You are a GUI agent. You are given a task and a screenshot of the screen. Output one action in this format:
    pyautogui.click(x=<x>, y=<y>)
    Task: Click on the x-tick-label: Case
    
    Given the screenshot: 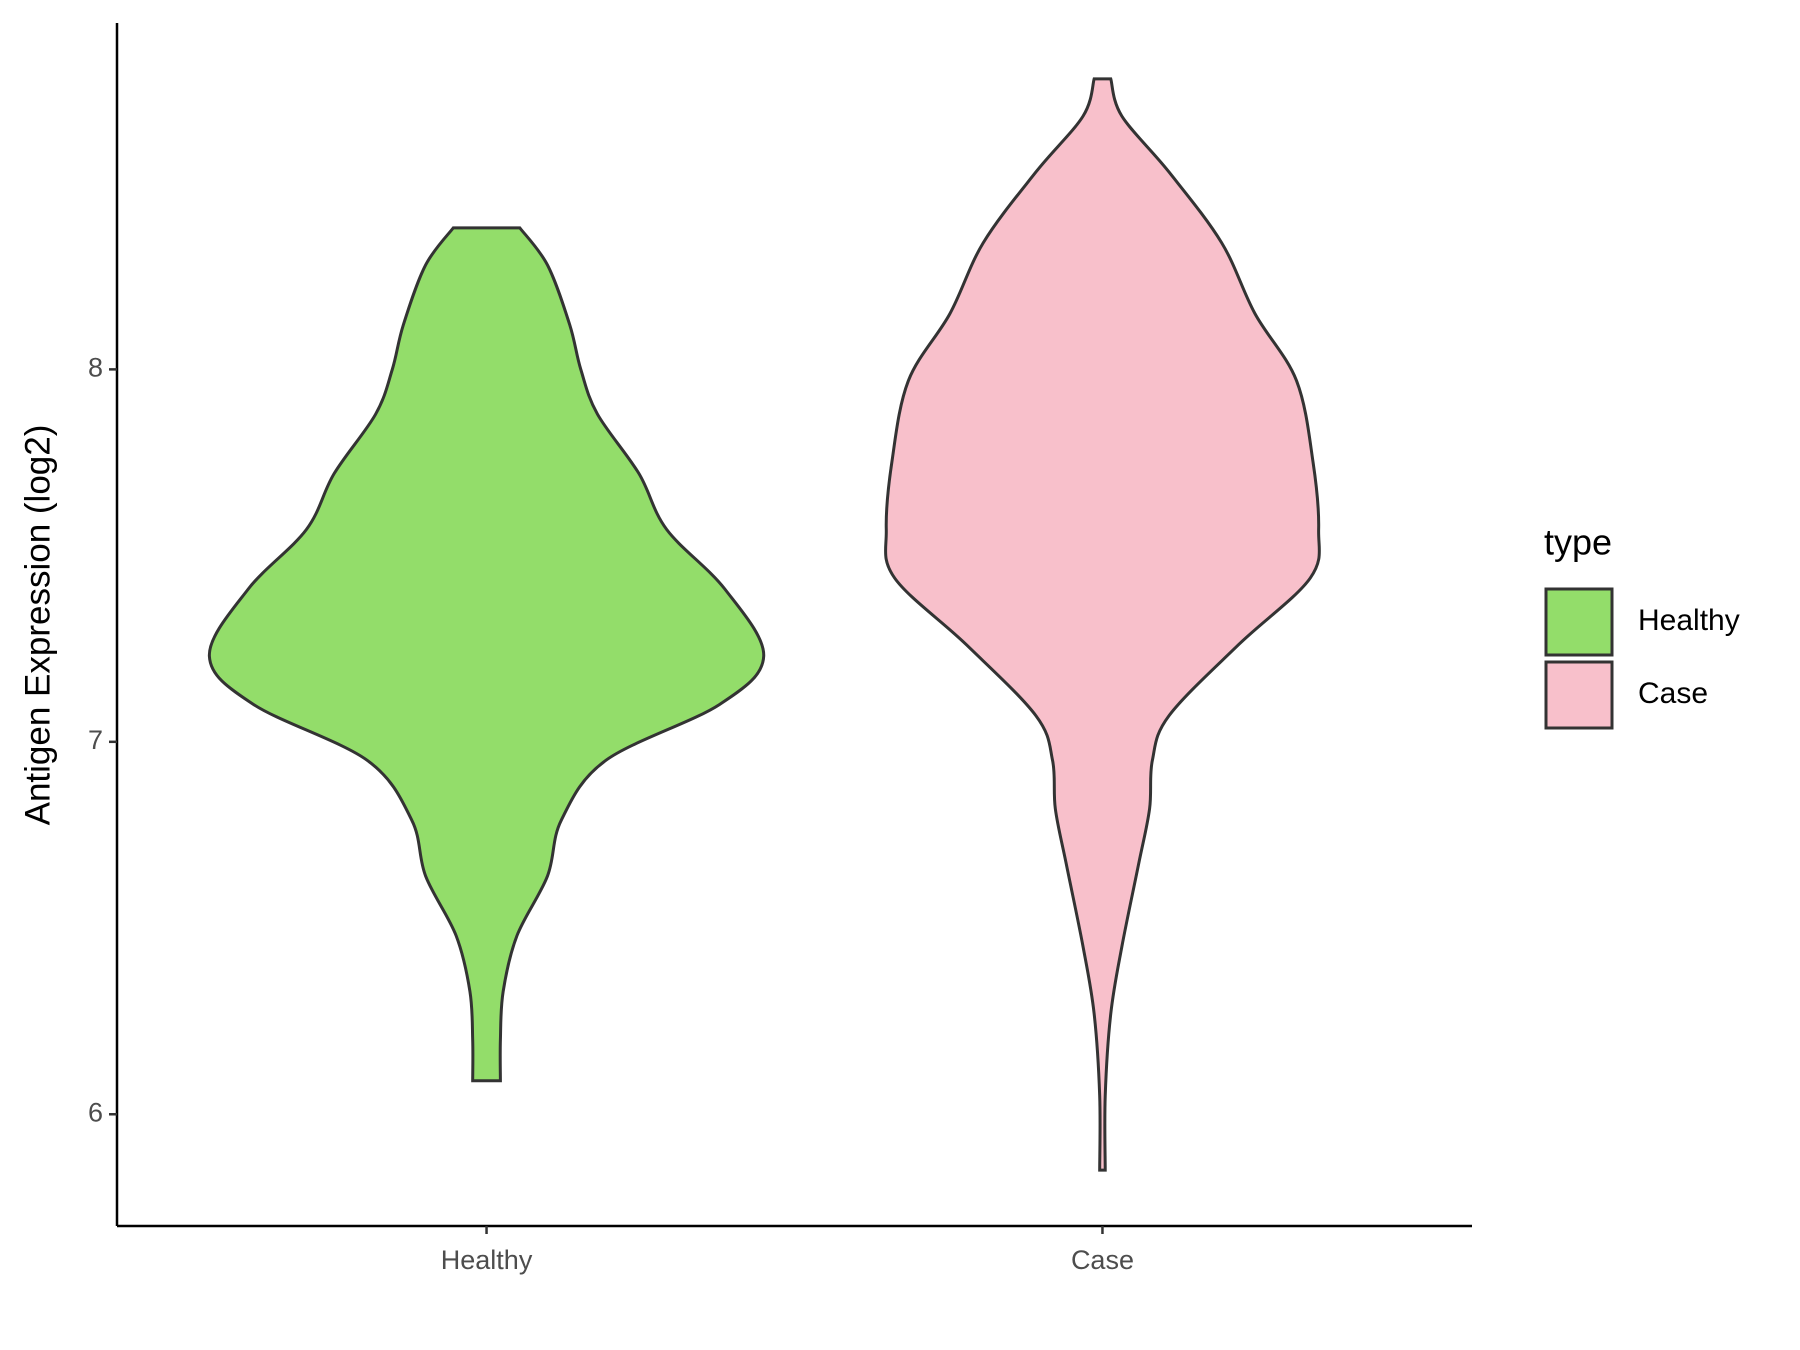 What is the action you would take?
    pyautogui.click(x=1102, y=1260)
    